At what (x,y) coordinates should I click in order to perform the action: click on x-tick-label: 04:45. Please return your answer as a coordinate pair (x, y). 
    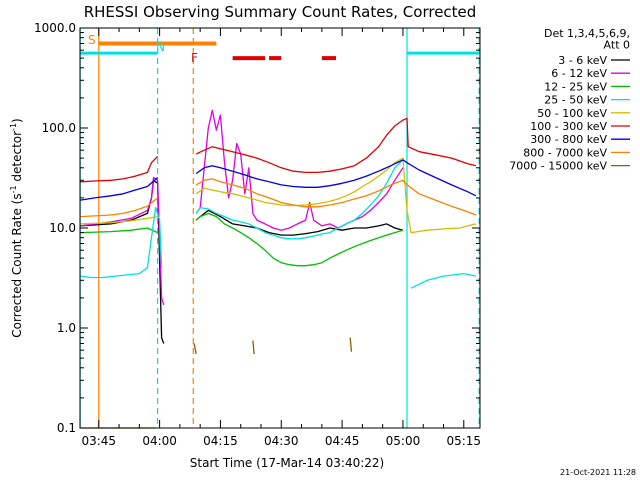
    Looking at the image, I should click on (342, 441).